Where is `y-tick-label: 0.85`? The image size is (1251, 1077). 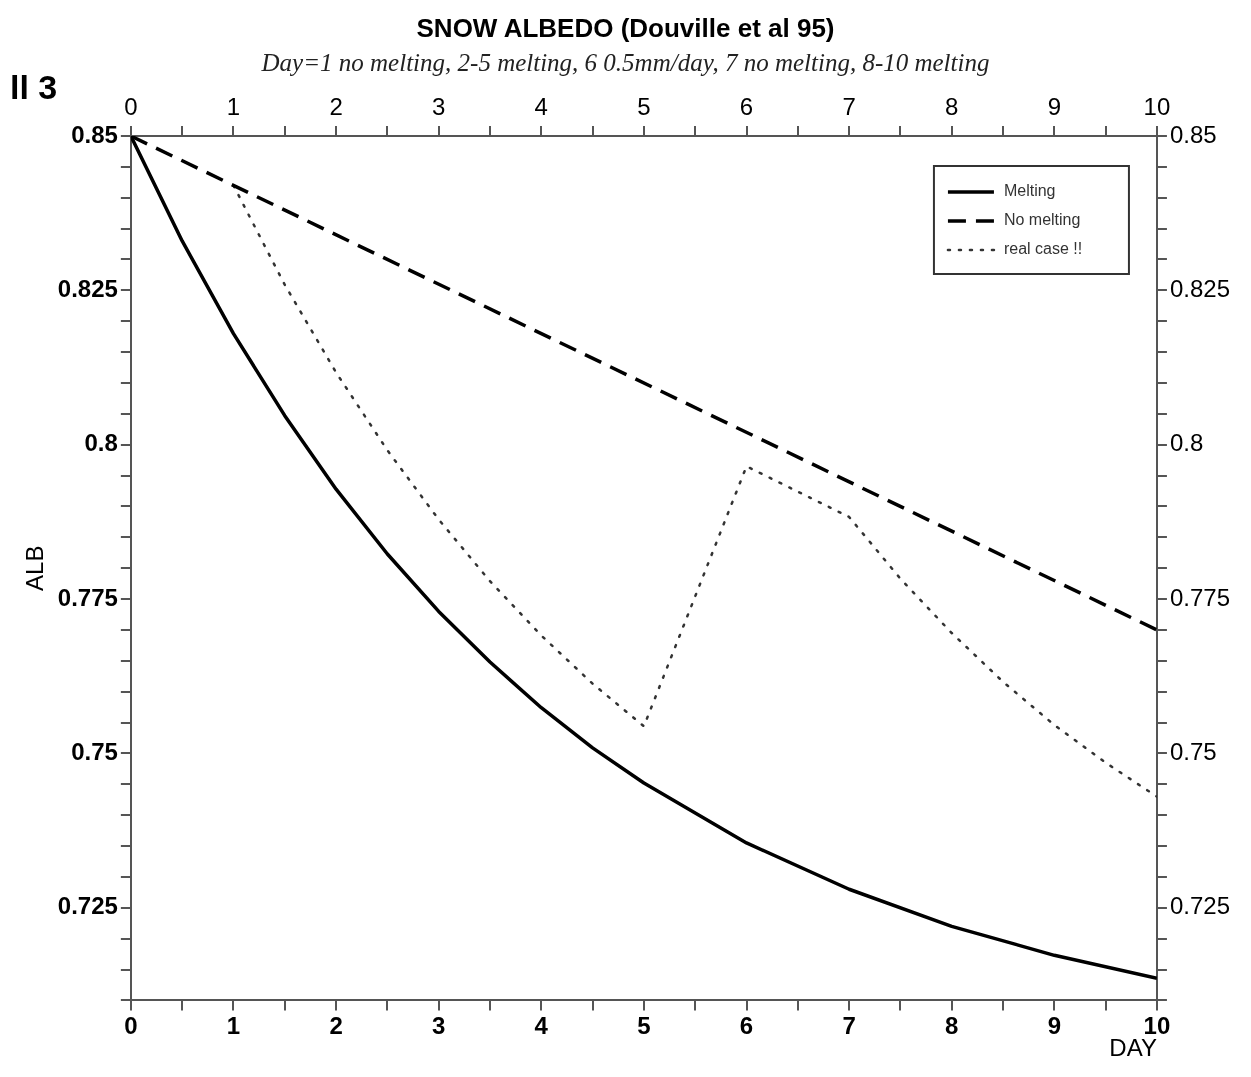
y-tick-label: 0.85 is located at coordinates (94, 134).